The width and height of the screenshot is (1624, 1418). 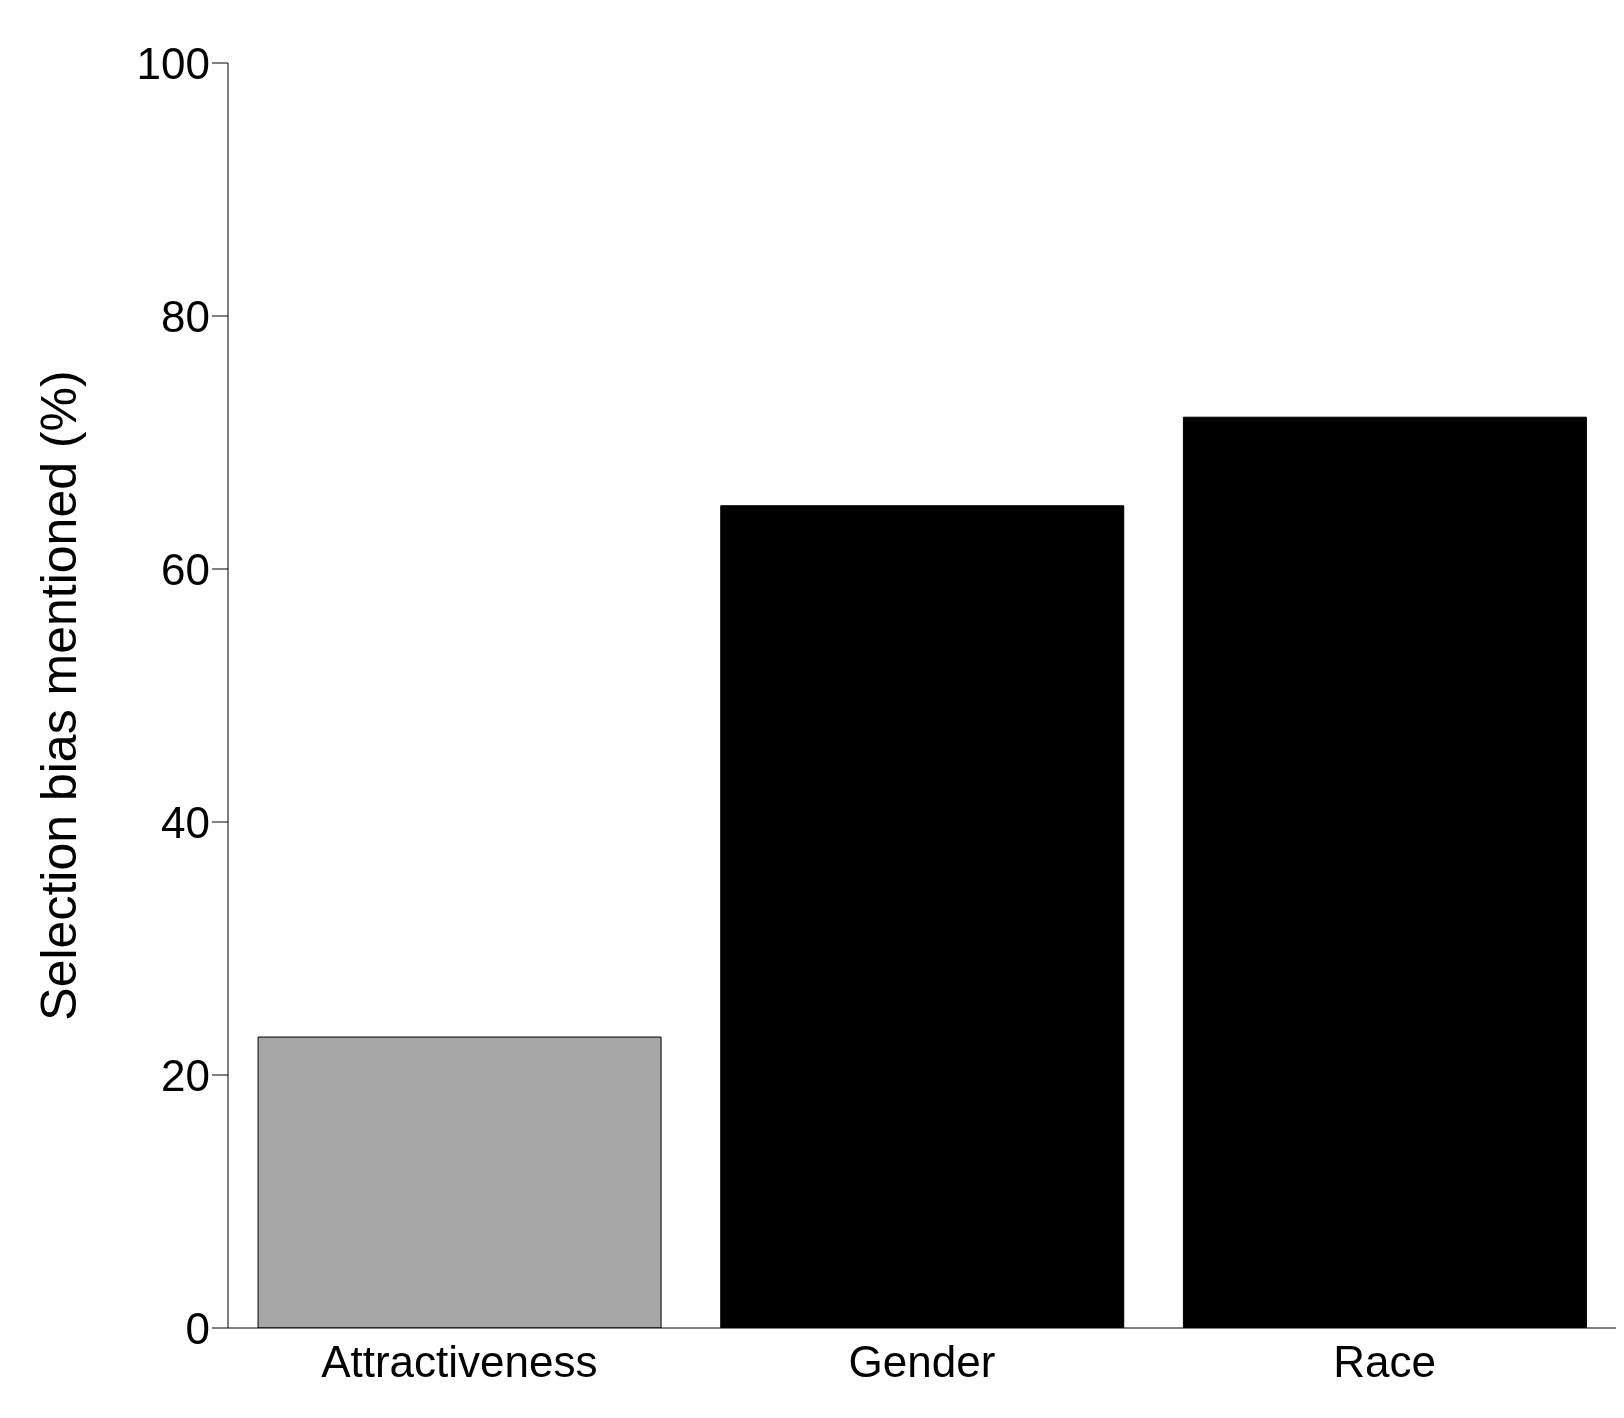 I want to click on x-tick-label: Attractiveness, so click(x=459, y=1362).